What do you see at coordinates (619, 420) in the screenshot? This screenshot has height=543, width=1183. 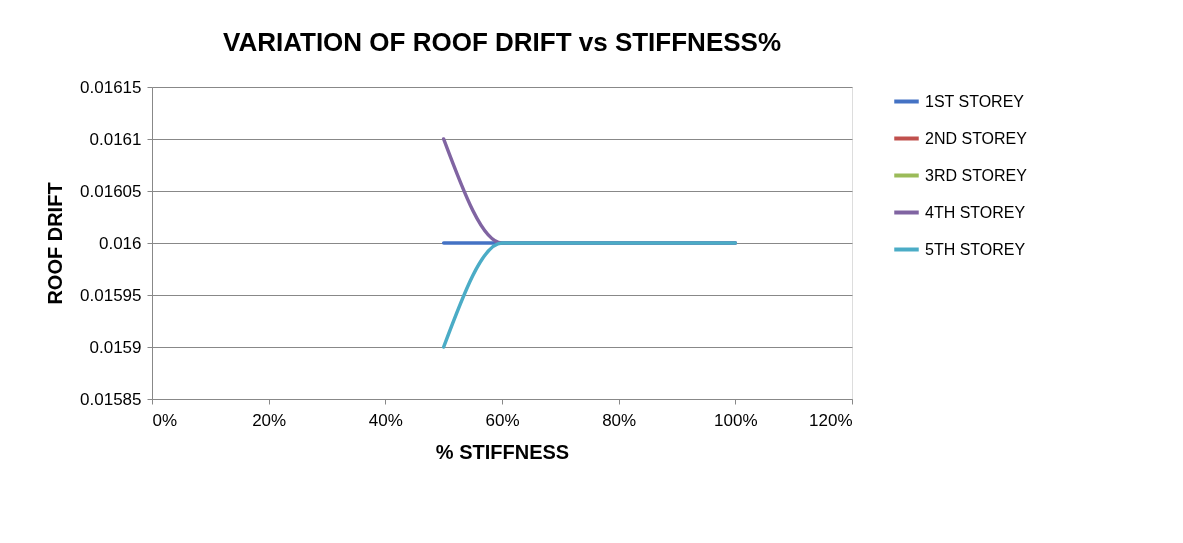 I see `x-tick-label: 80%` at bounding box center [619, 420].